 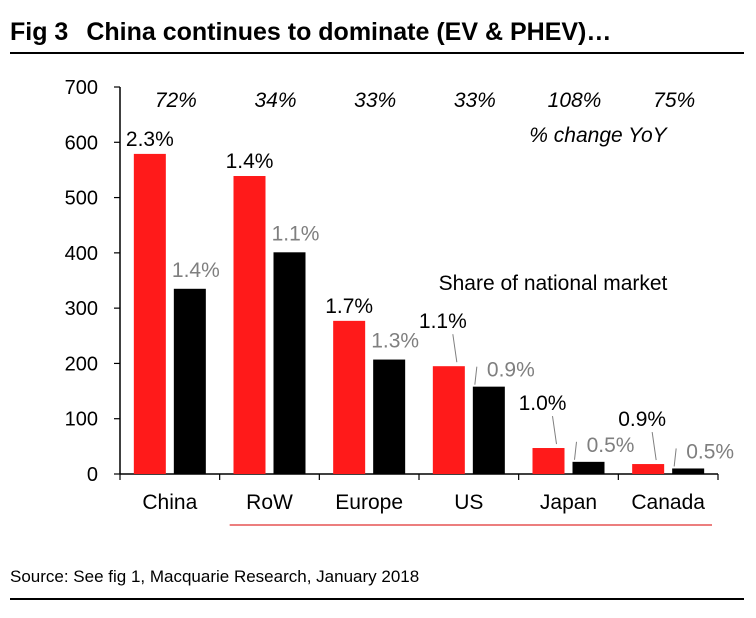 I want to click on bar-series1-canada, so click(x=648, y=469).